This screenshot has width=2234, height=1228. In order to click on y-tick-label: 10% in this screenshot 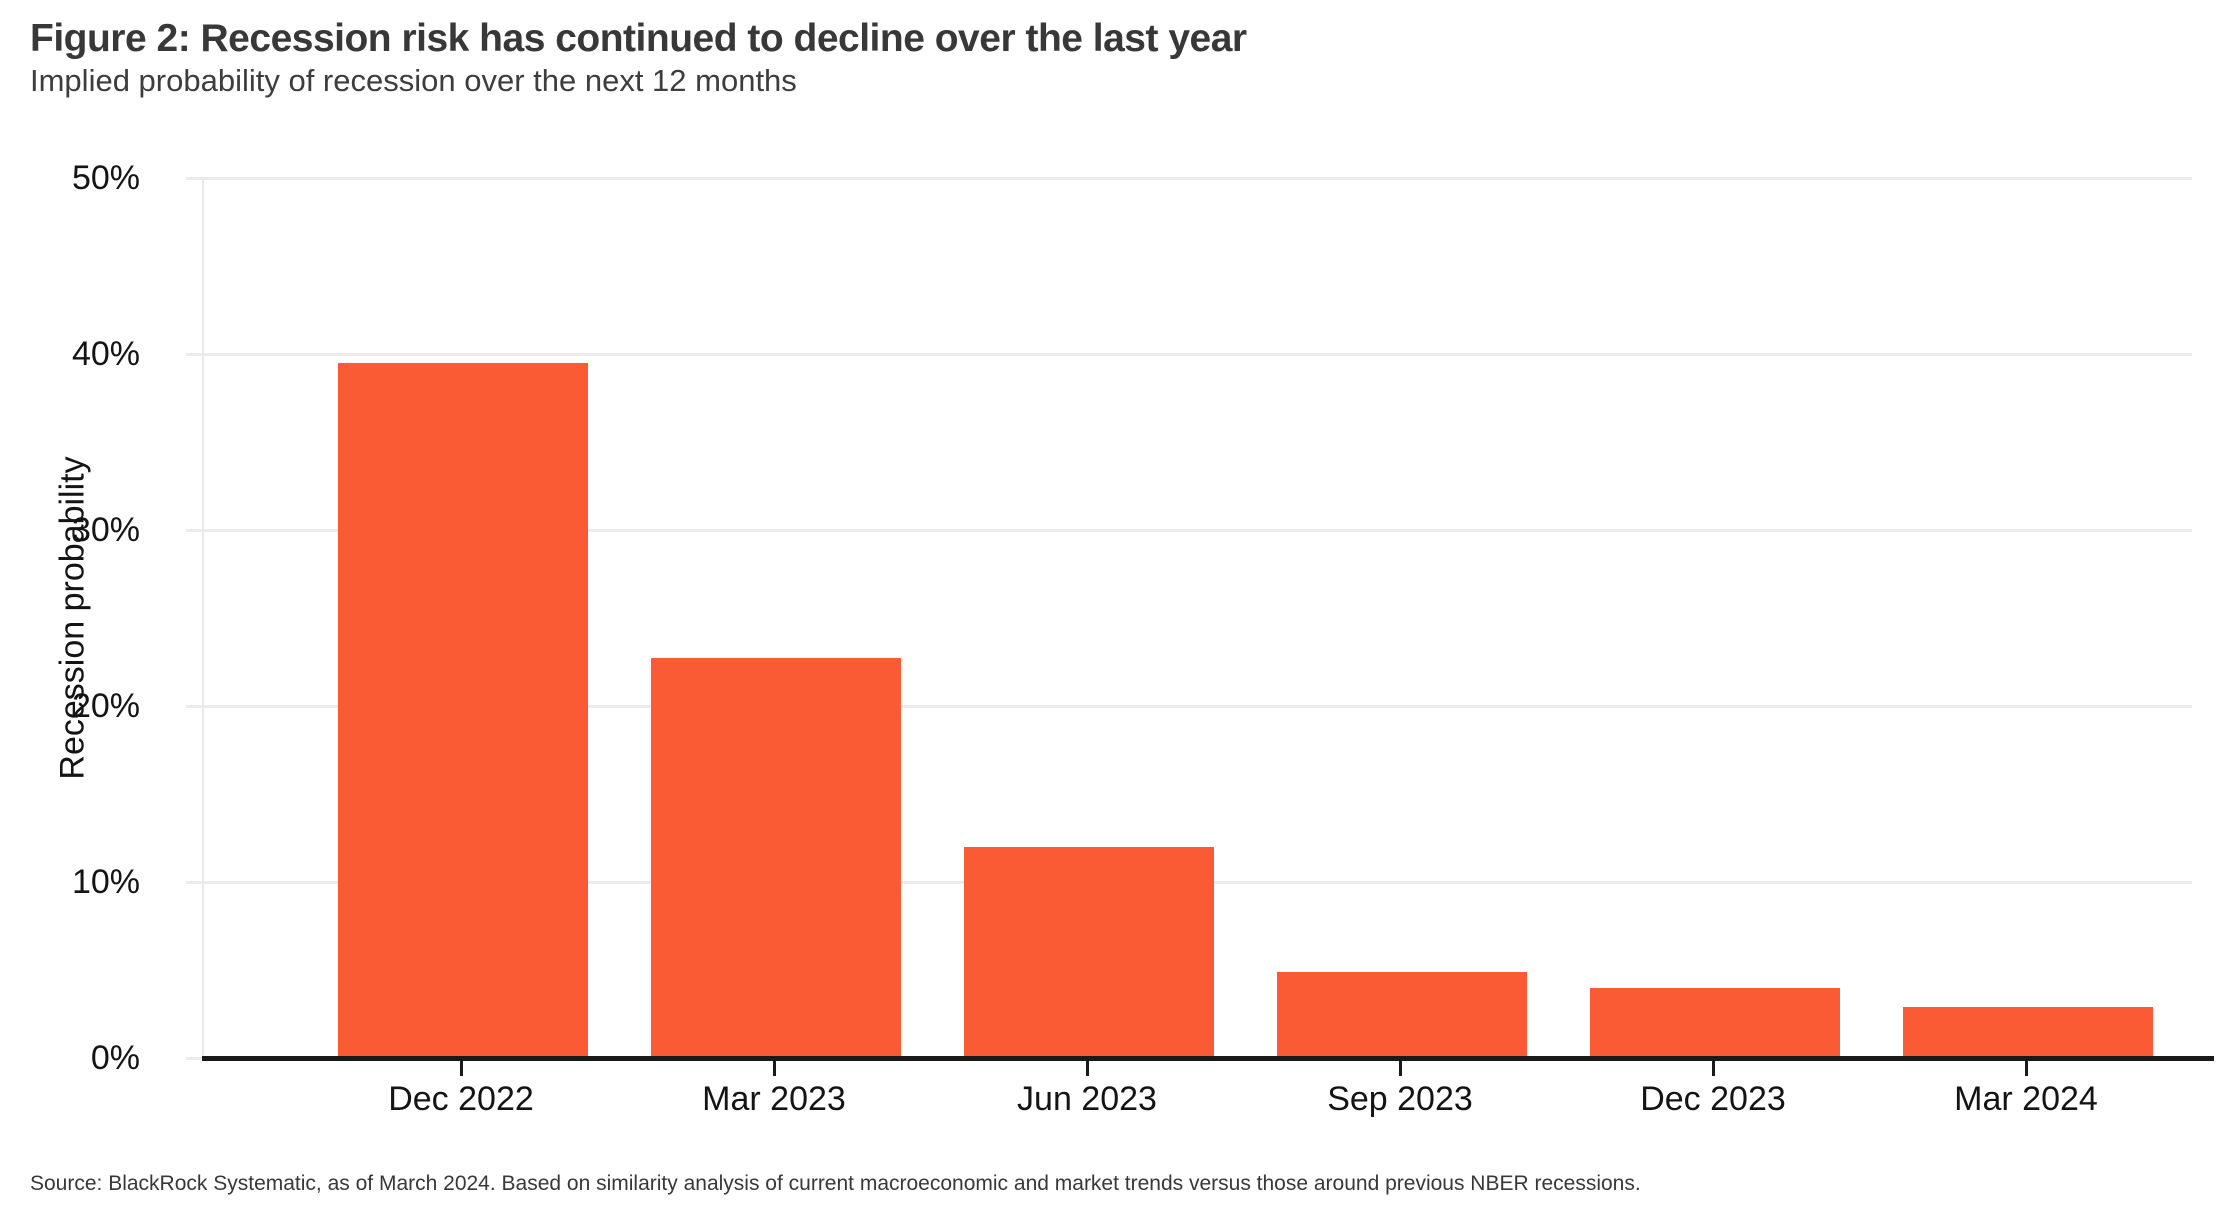, I will do `click(105, 882)`.